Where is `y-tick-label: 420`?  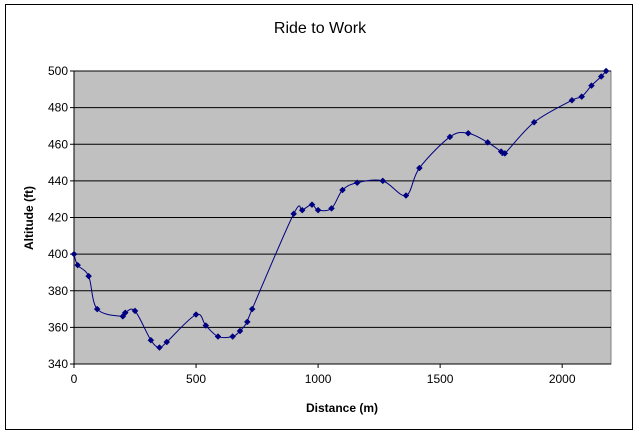 y-tick-label: 420 is located at coordinates (58, 218).